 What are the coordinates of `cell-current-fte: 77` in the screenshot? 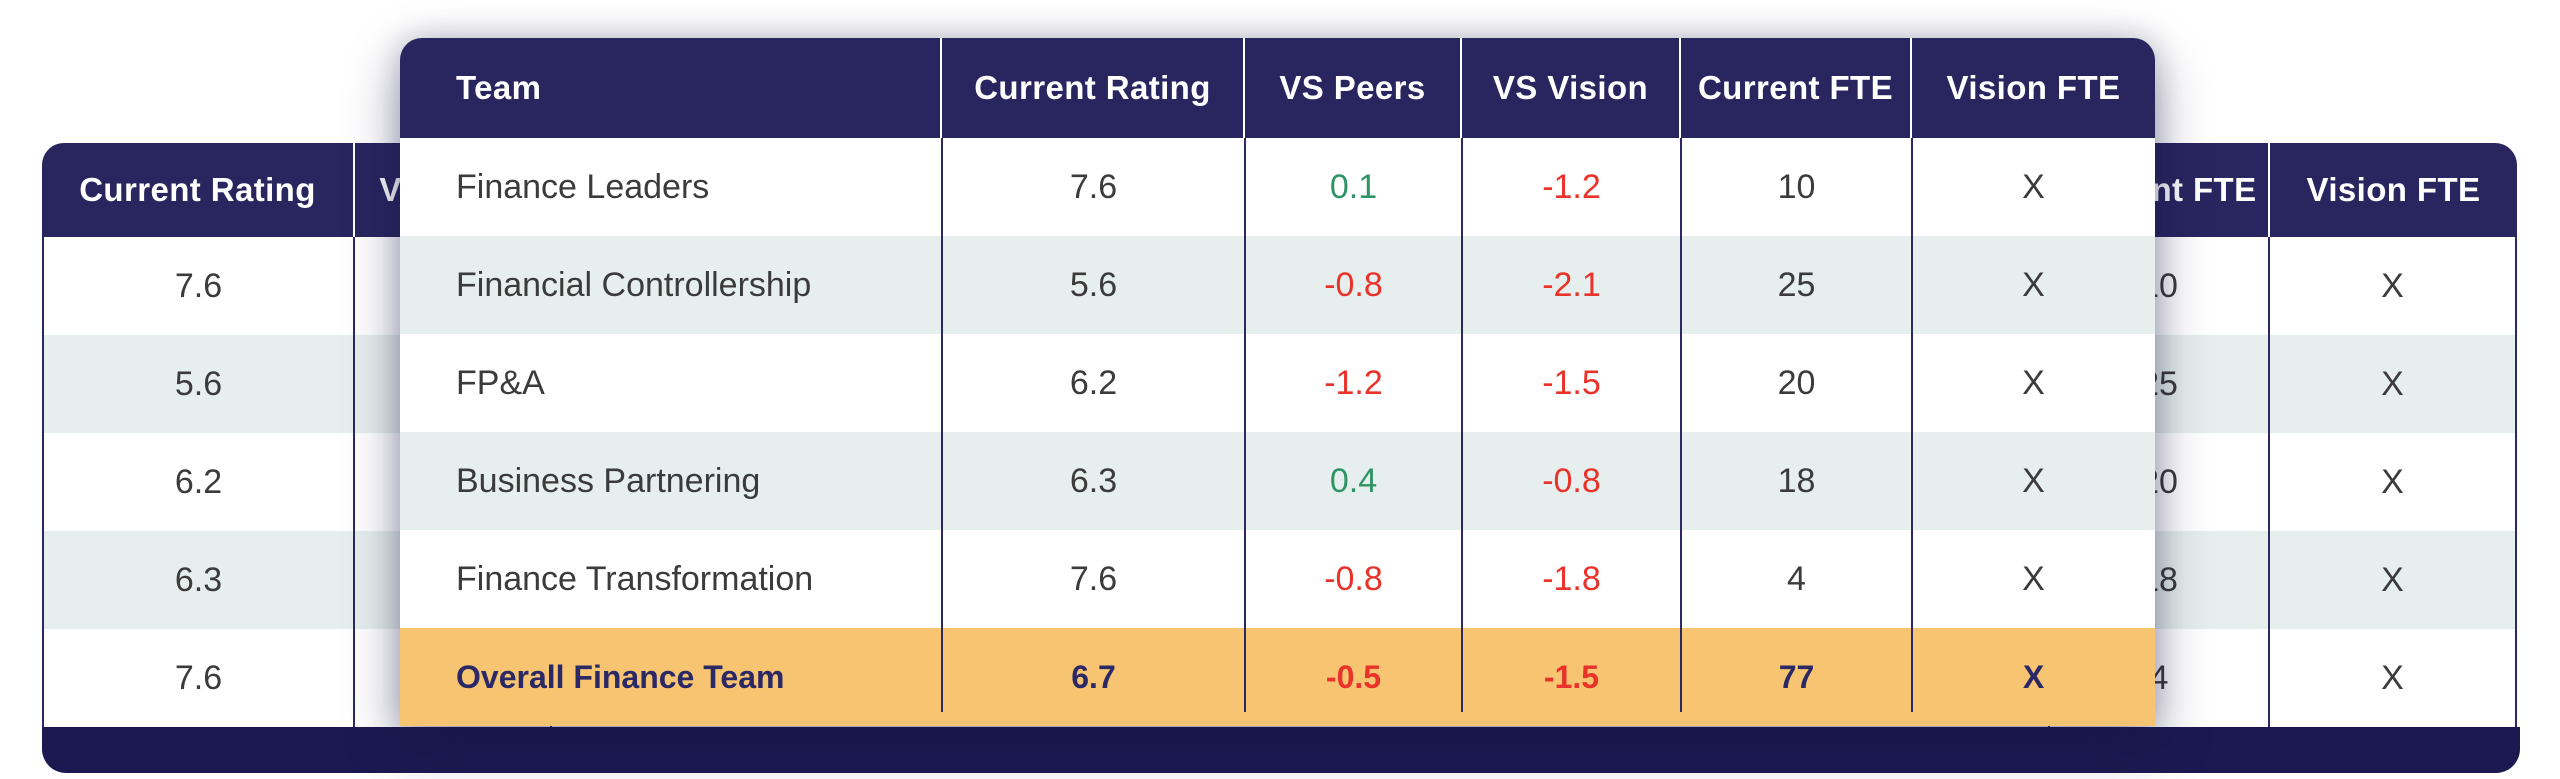 It's located at (1796, 676).